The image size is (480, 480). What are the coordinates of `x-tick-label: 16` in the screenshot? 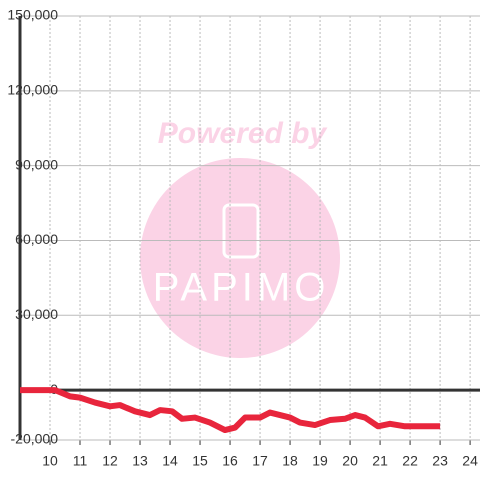 It's located at (230, 461).